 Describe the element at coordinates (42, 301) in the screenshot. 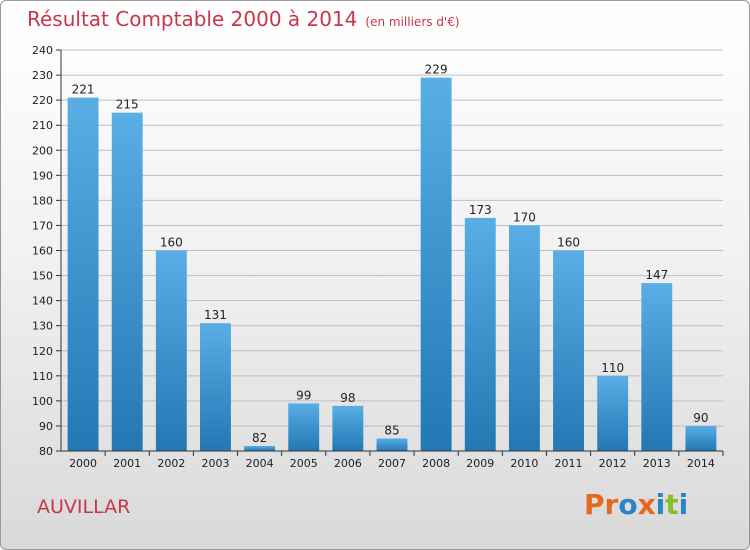

I see `y-tick-label: 140` at that location.